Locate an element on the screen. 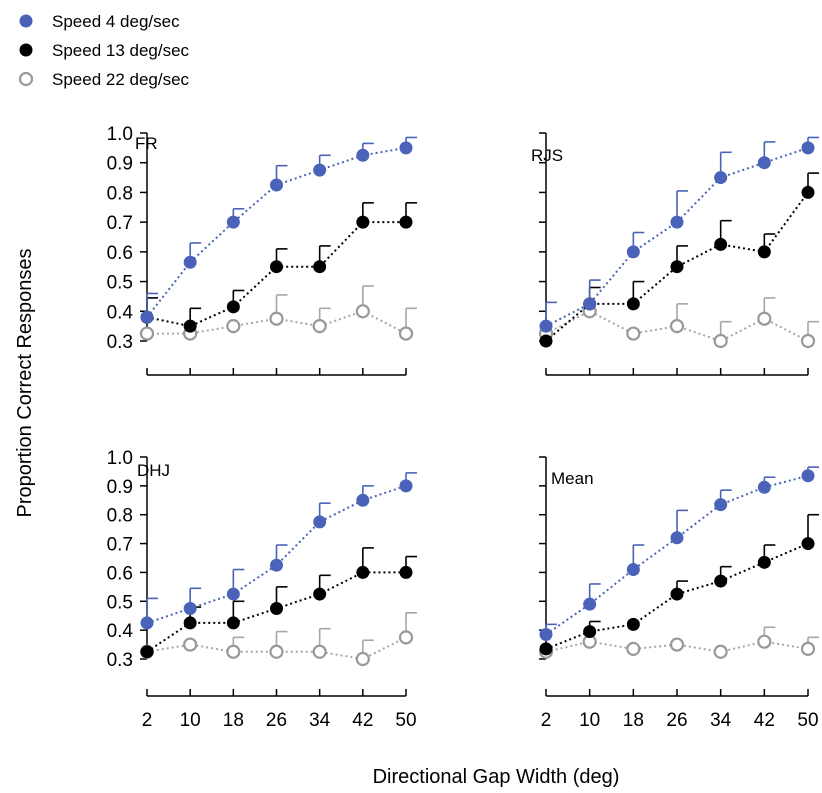 This screenshot has height=793, width=822. panel-title: FR is located at coordinates (146, 143).